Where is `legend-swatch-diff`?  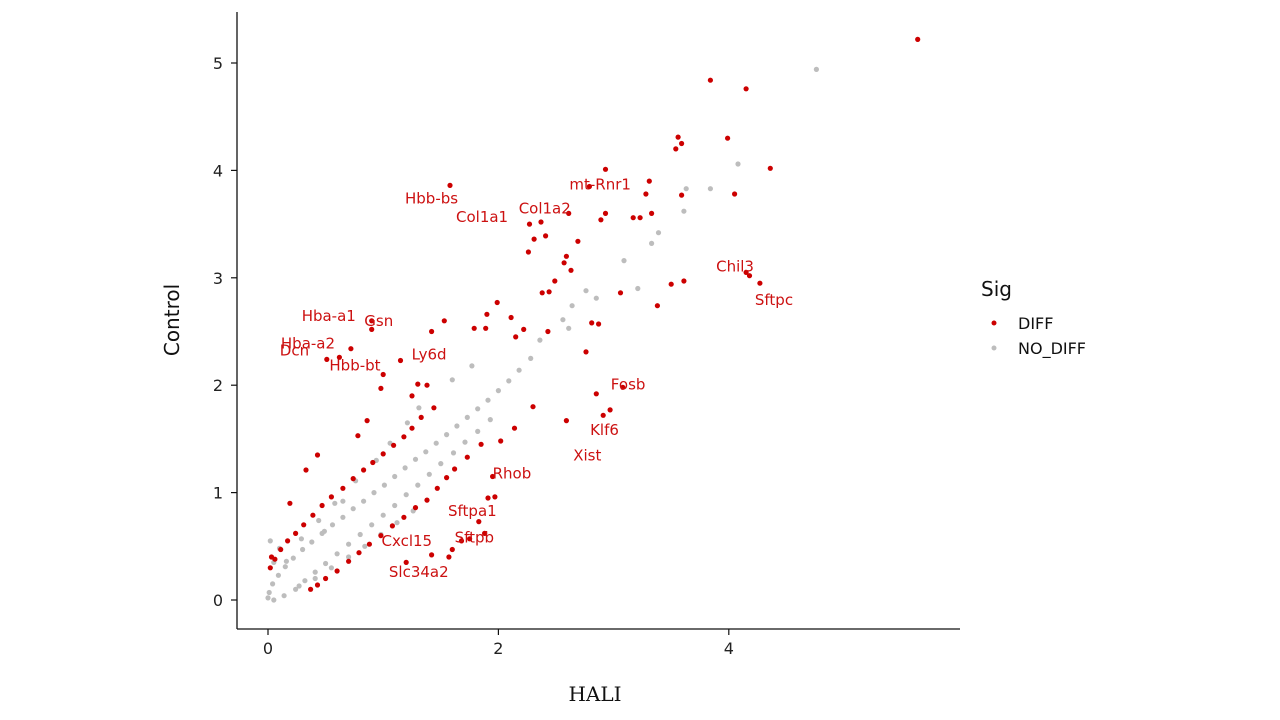 legend-swatch-diff is located at coordinates (994, 323).